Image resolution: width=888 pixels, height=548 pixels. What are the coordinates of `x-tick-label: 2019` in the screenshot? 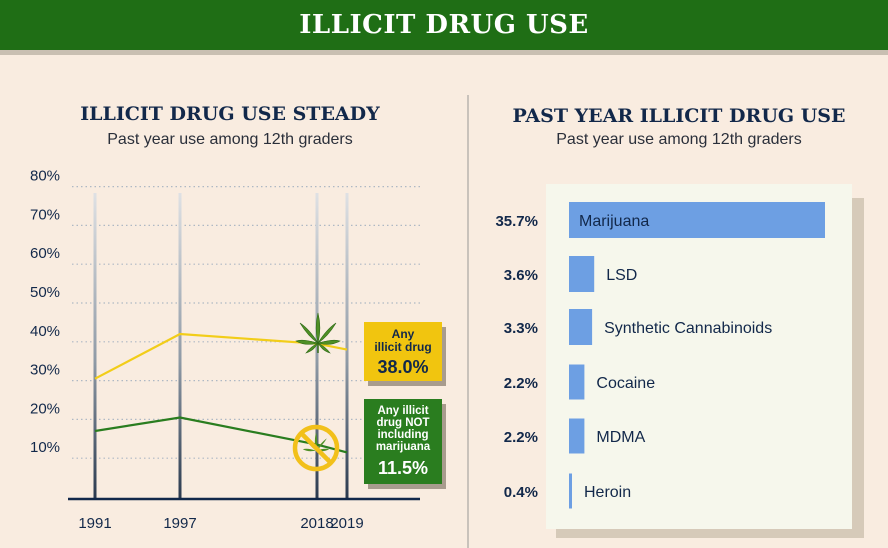 It's located at (346, 523).